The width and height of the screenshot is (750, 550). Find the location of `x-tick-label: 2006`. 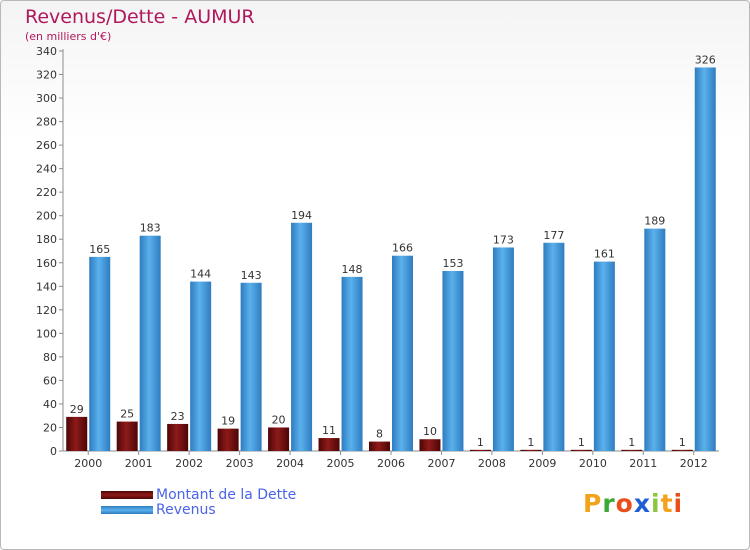

x-tick-label: 2006 is located at coordinates (391, 463).